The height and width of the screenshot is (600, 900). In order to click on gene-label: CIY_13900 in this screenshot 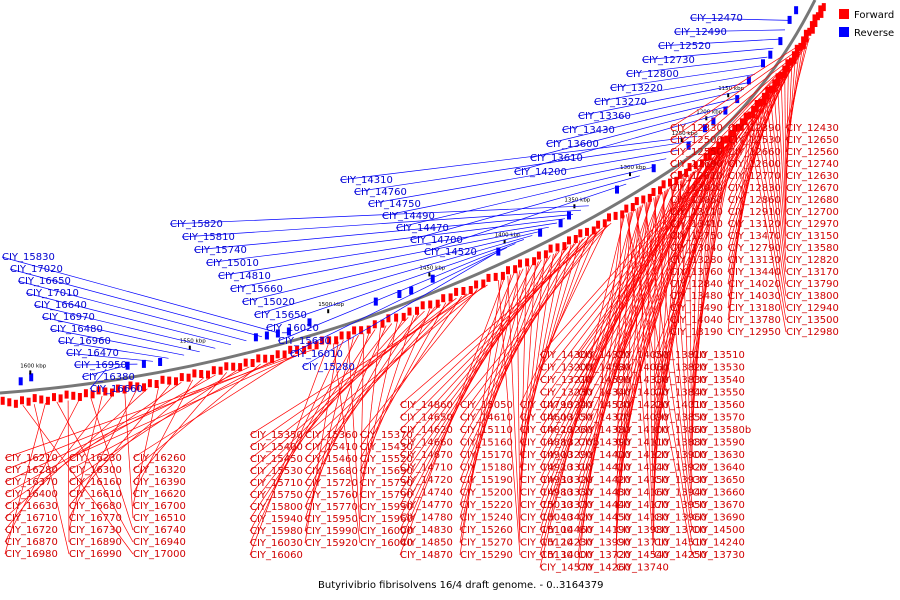, I will do `click(680, 455)`.